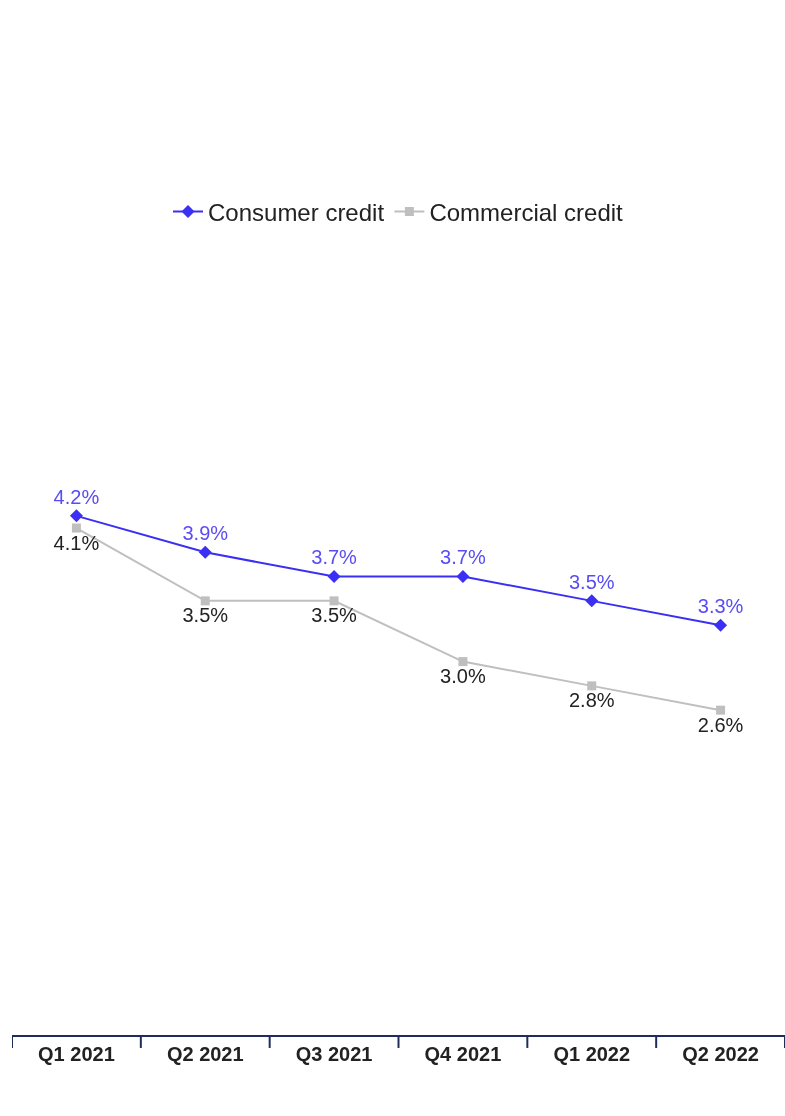  What do you see at coordinates (205, 1054) in the screenshot?
I see `x-tick-label: Q2 2021` at bounding box center [205, 1054].